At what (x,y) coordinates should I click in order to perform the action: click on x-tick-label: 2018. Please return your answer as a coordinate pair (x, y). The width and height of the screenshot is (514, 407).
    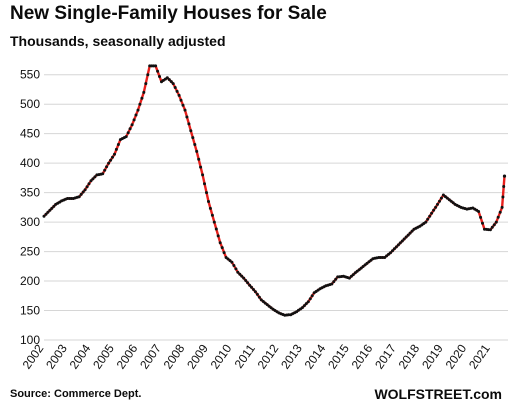
    Looking at the image, I should click on (409, 356).